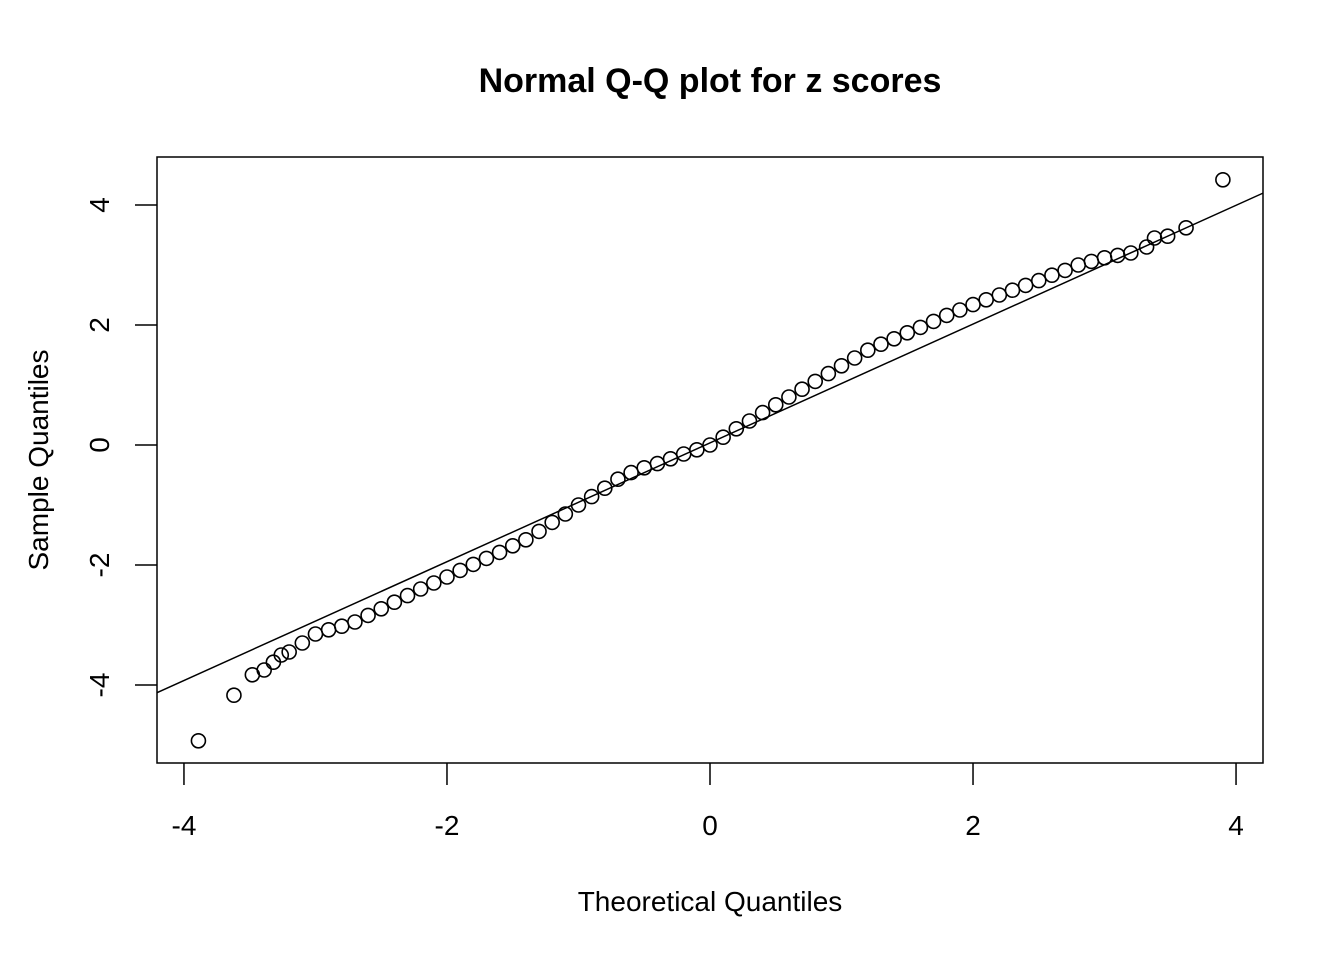 Image resolution: width=1344 pixels, height=960 pixels. I want to click on y-tick-label: 4, so click(99, 205).